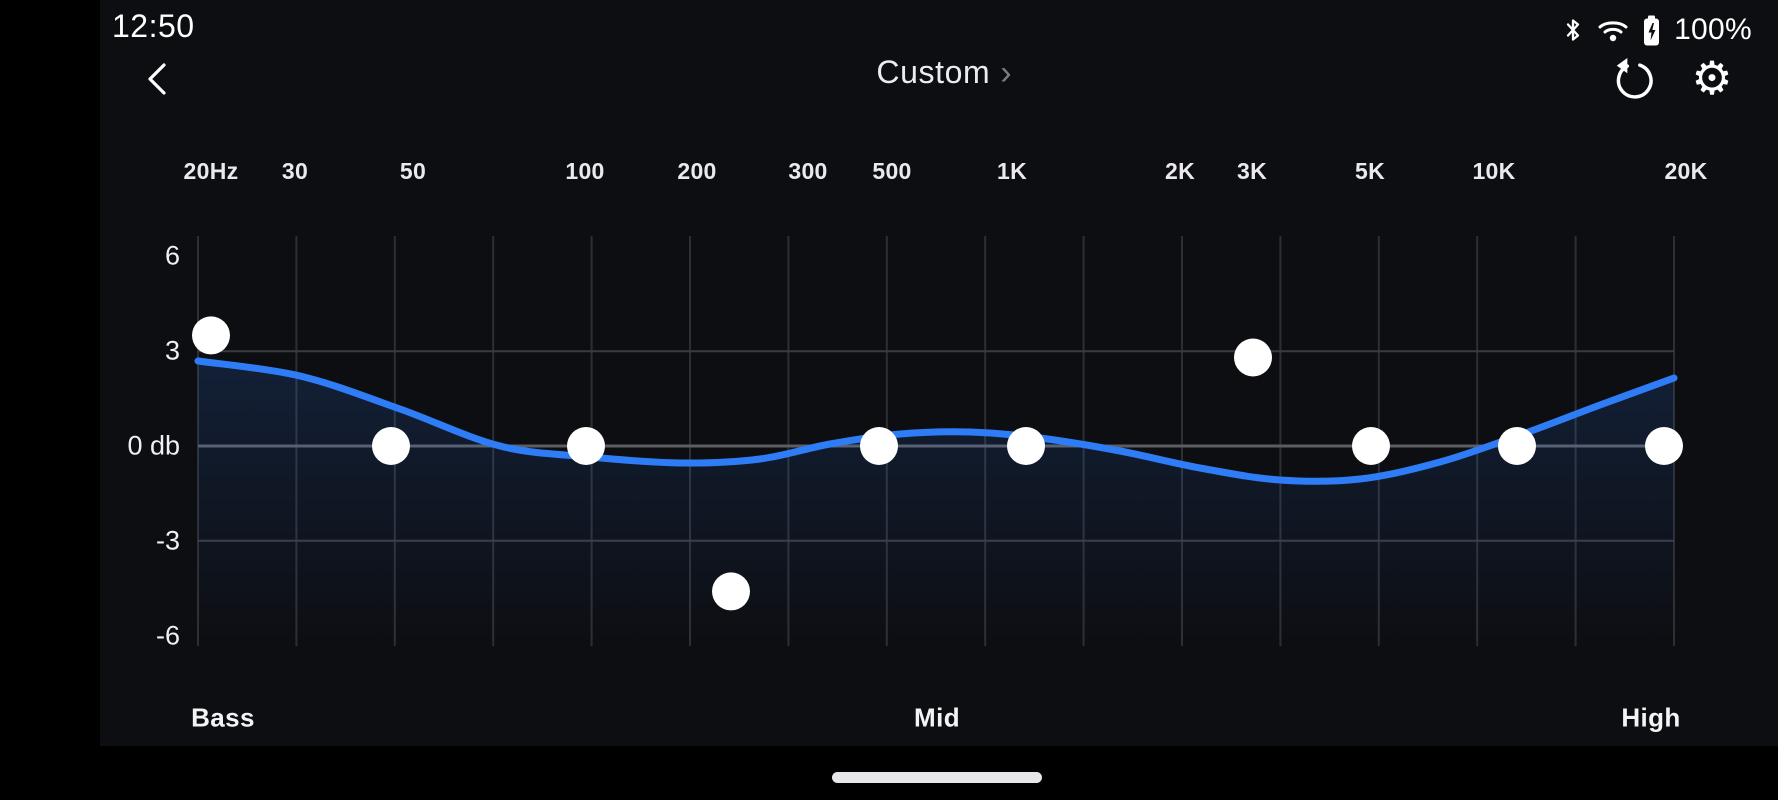 Image resolution: width=1778 pixels, height=800 pixels. What do you see at coordinates (936, 421) in the screenshot?
I see `eq-response-curve` at bounding box center [936, 421].